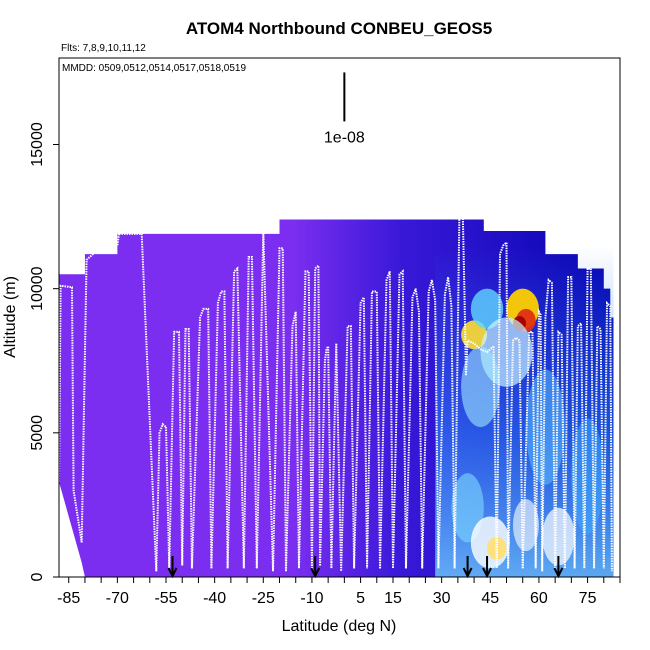  Describe the element at coordinates (344, 137) in the screenshot. I see `scale-bar-label: 1e-08` at that location.